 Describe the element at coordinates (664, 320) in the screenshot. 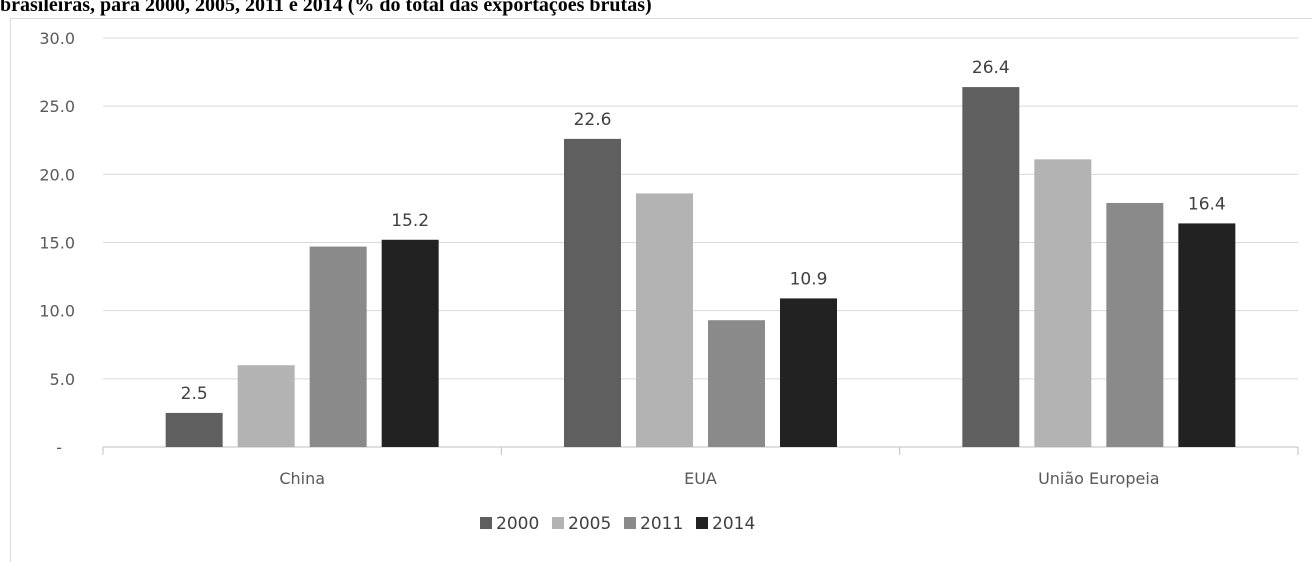

I see `bar-2005-eua` at that location.